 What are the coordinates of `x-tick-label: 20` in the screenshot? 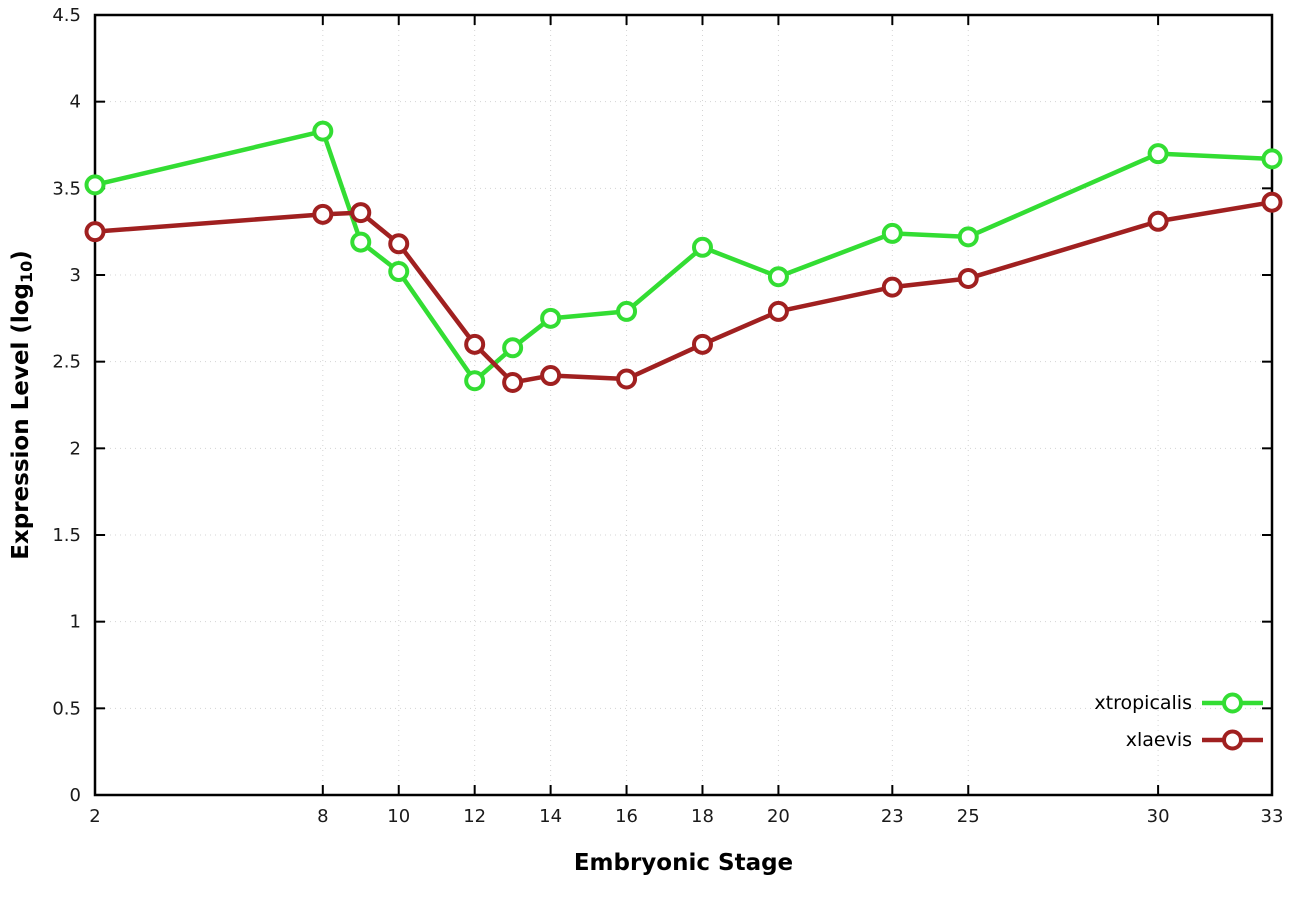 It's located at (778, 816).